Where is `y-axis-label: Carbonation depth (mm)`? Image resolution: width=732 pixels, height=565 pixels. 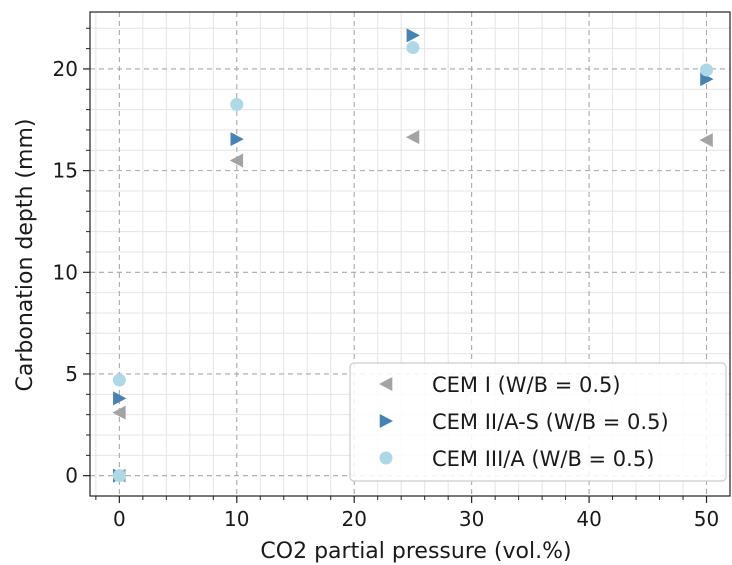
y-axis-label: Carbonation depth (mm) is located at coordinates (25, 255).